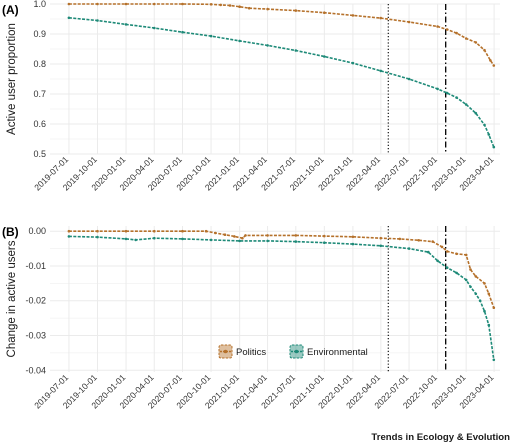 Image resolution: width=515 pixels, height=447 pixels. What do you see at coordinates (39, 34) in the screenshot?
I see `y-tick-label: 0.9` at bounding box center [39, 34].